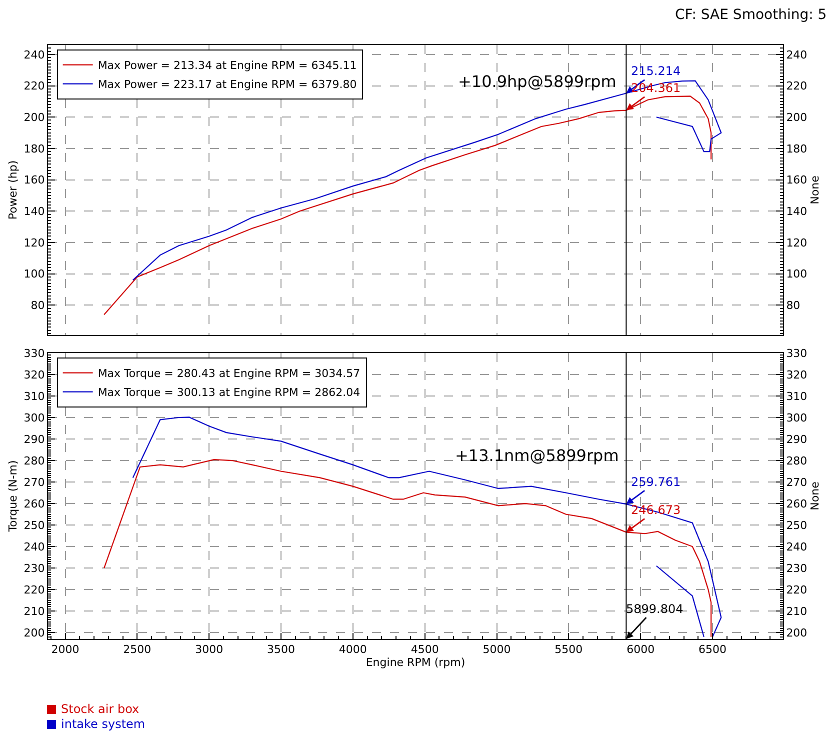 The image size is (835, 742). What do you see at coordinates (797, 180) in the screenshot?
I see `y2-tick-label: 160` at bounding box center [797, 180].